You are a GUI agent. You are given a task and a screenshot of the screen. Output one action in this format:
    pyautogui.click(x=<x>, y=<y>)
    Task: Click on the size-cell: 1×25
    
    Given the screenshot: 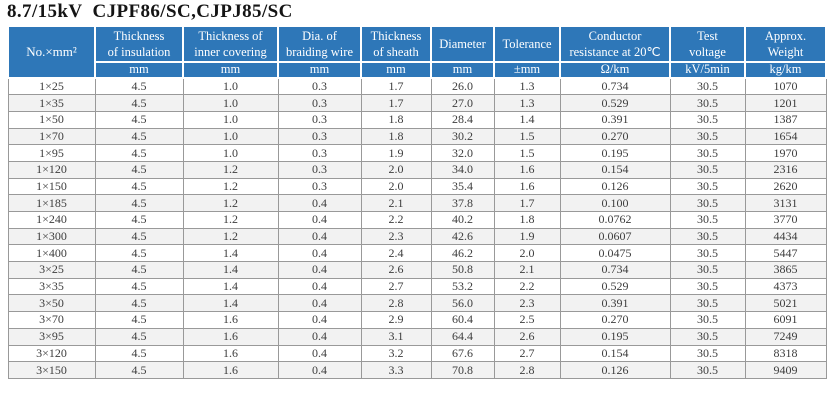 What is the action you would take?
    pyautogui.click(x=51, y=86)
    